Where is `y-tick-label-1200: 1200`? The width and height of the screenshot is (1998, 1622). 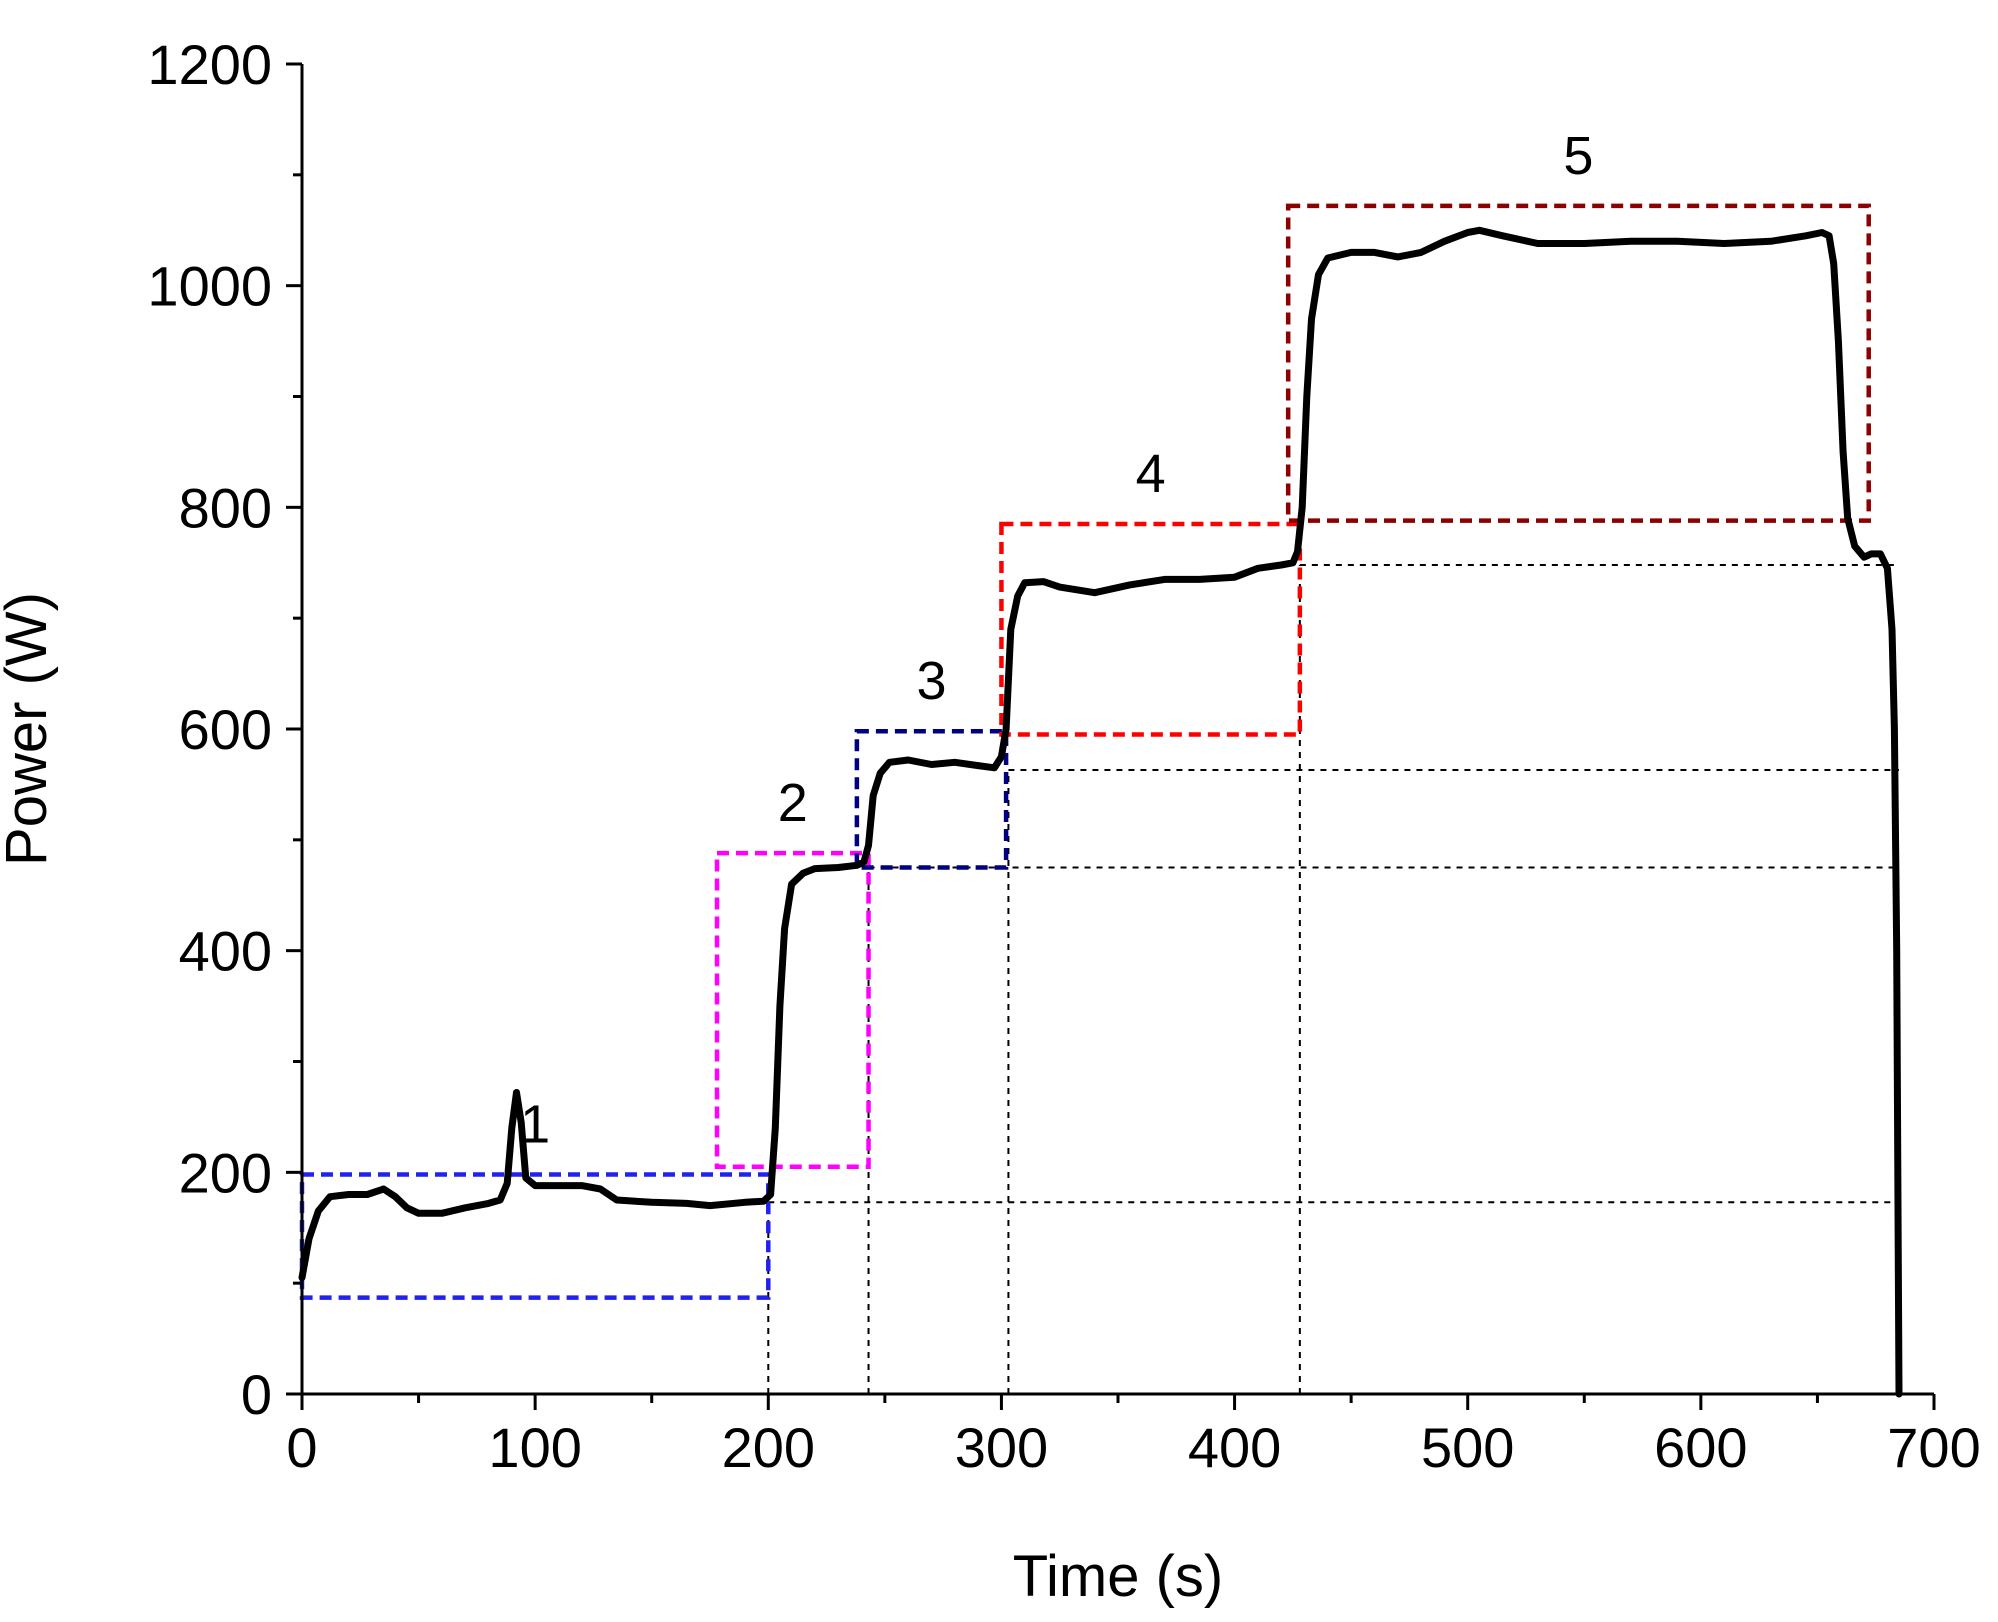 y-tick-label-1200: 1200 is located at coordinates (209, 64).